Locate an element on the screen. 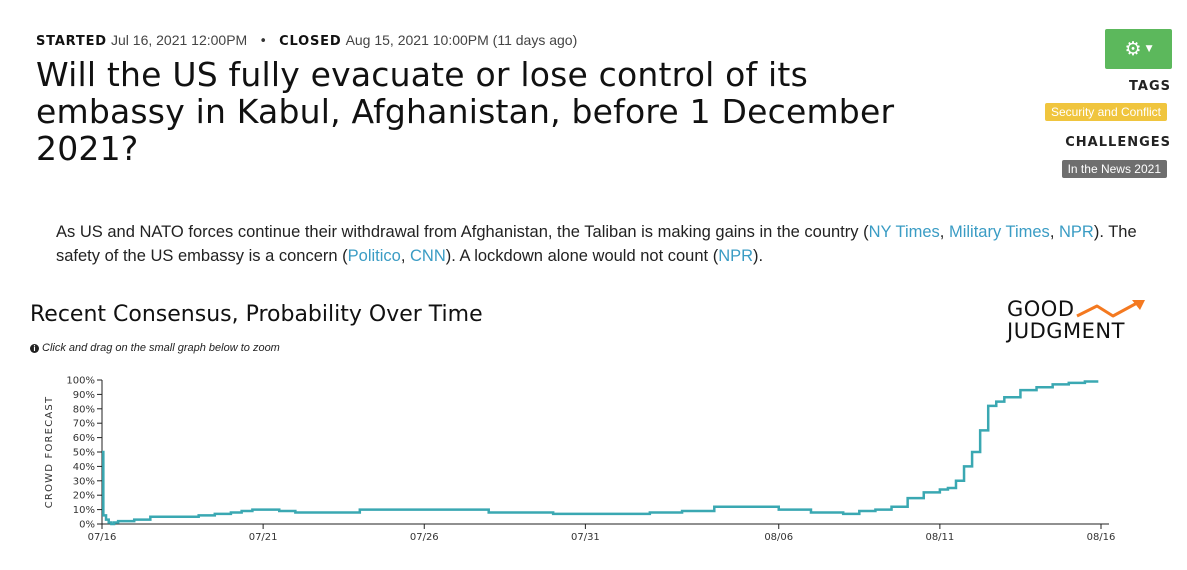 The width and height of the screenshot is (1187, 570). chart-title: Recent Consensus, Probability Over Time is located at coordinates (256, 314).